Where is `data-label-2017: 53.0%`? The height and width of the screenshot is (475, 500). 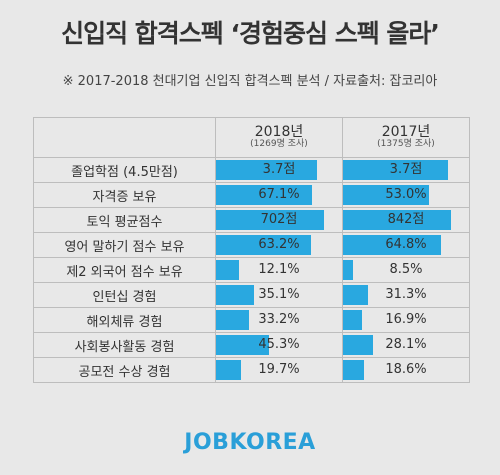 data-label-2017: 53.0% is located at coordinates (406, 194).